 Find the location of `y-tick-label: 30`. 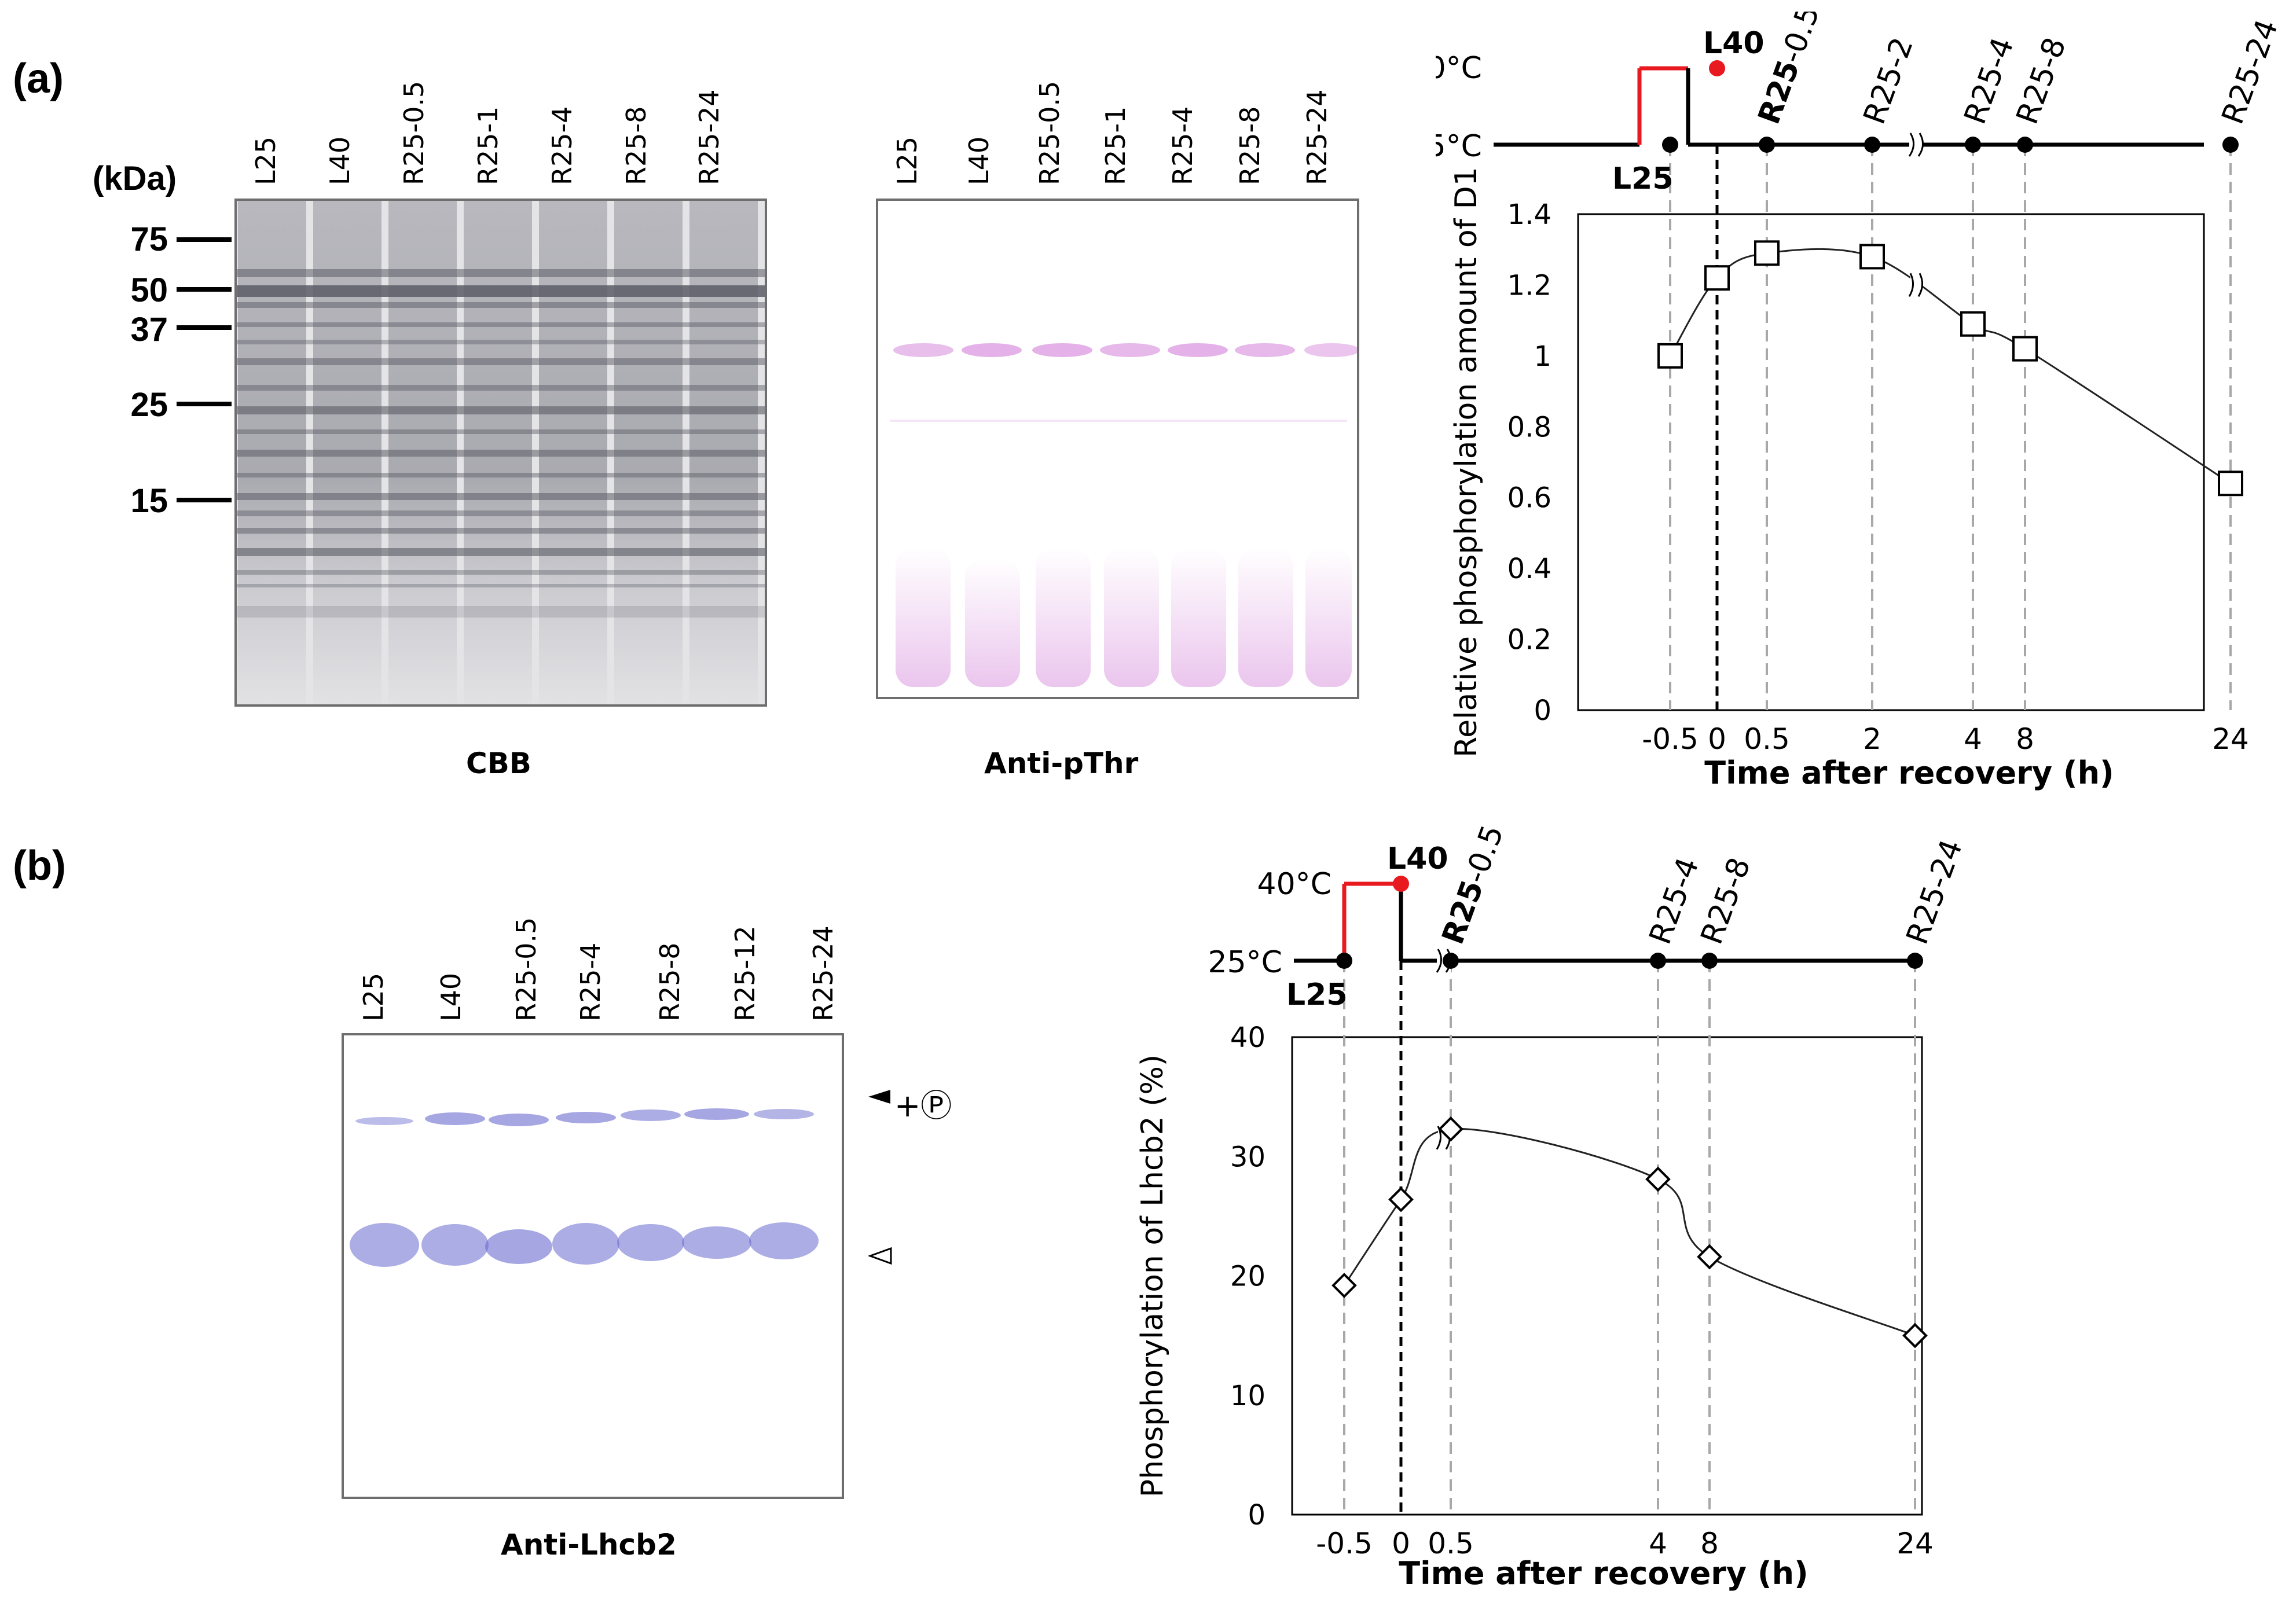

y-tick-label: 30 is located at coordinates (1247, 1157).